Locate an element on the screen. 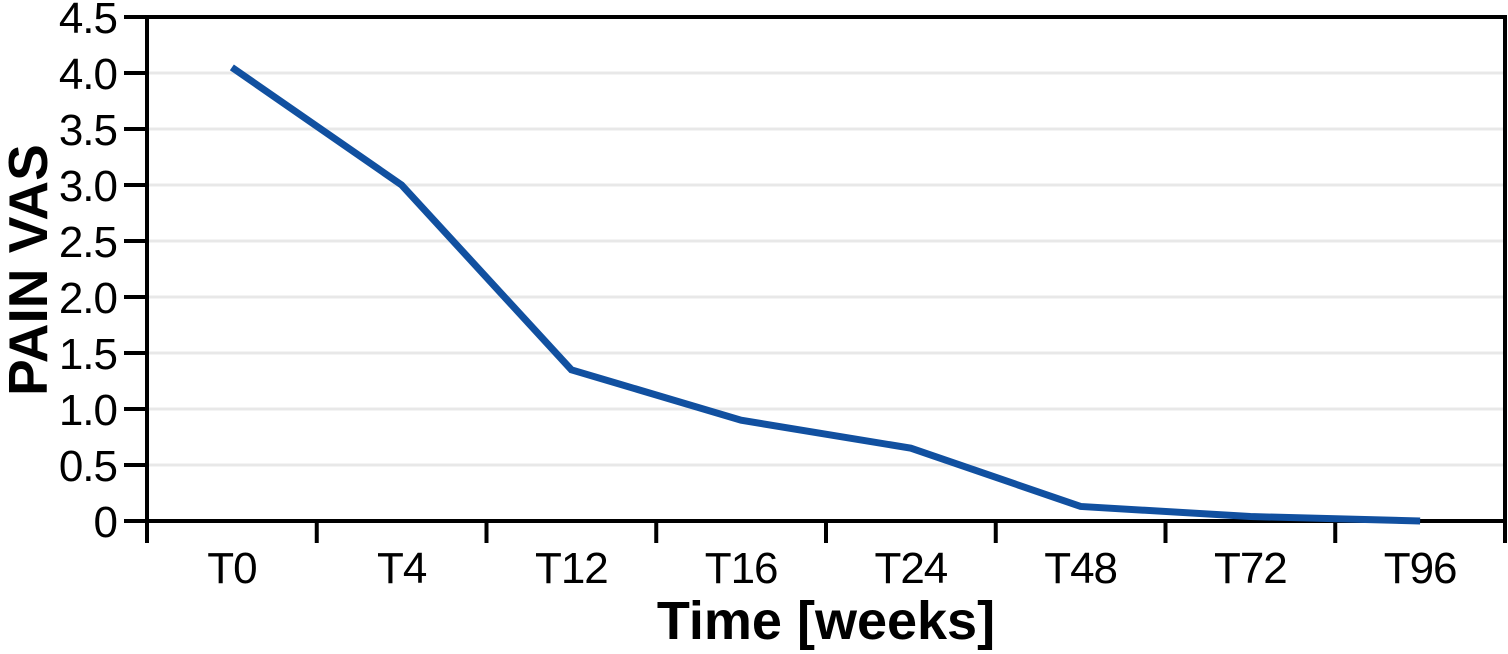 Image resolution: width=1508 pixels, height=654 pixels. x-tick-label: T16 is located at coordinates (741, 568).